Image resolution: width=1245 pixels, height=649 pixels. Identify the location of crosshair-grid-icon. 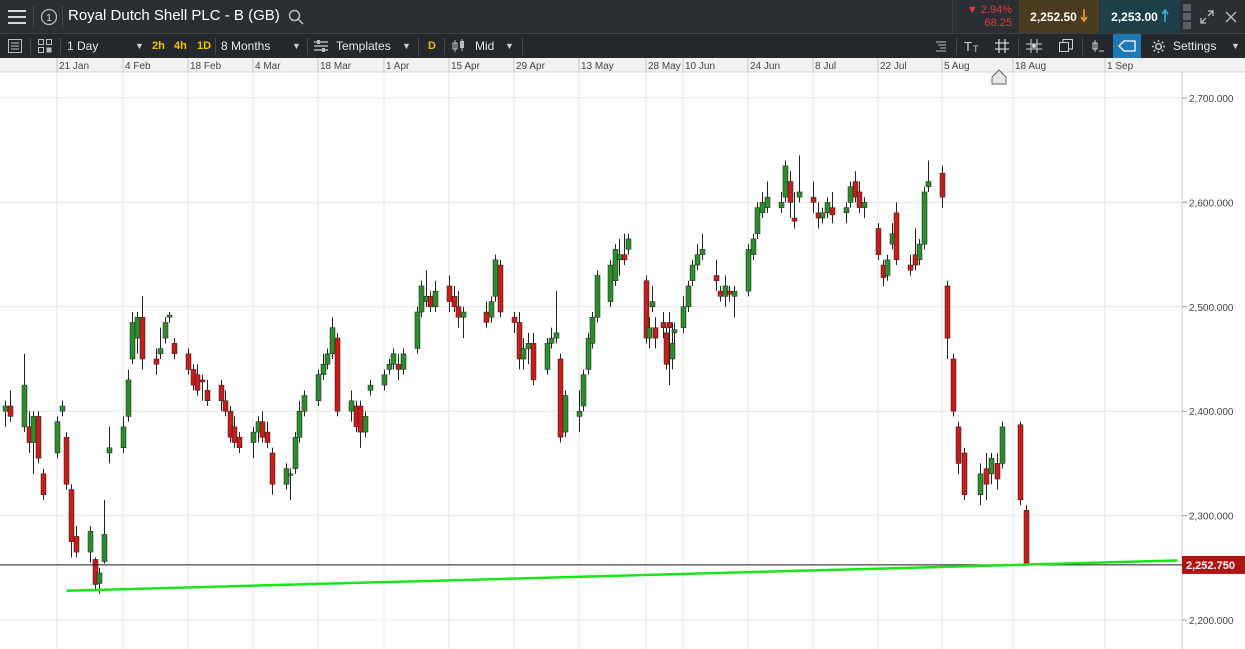
(1034, 46).